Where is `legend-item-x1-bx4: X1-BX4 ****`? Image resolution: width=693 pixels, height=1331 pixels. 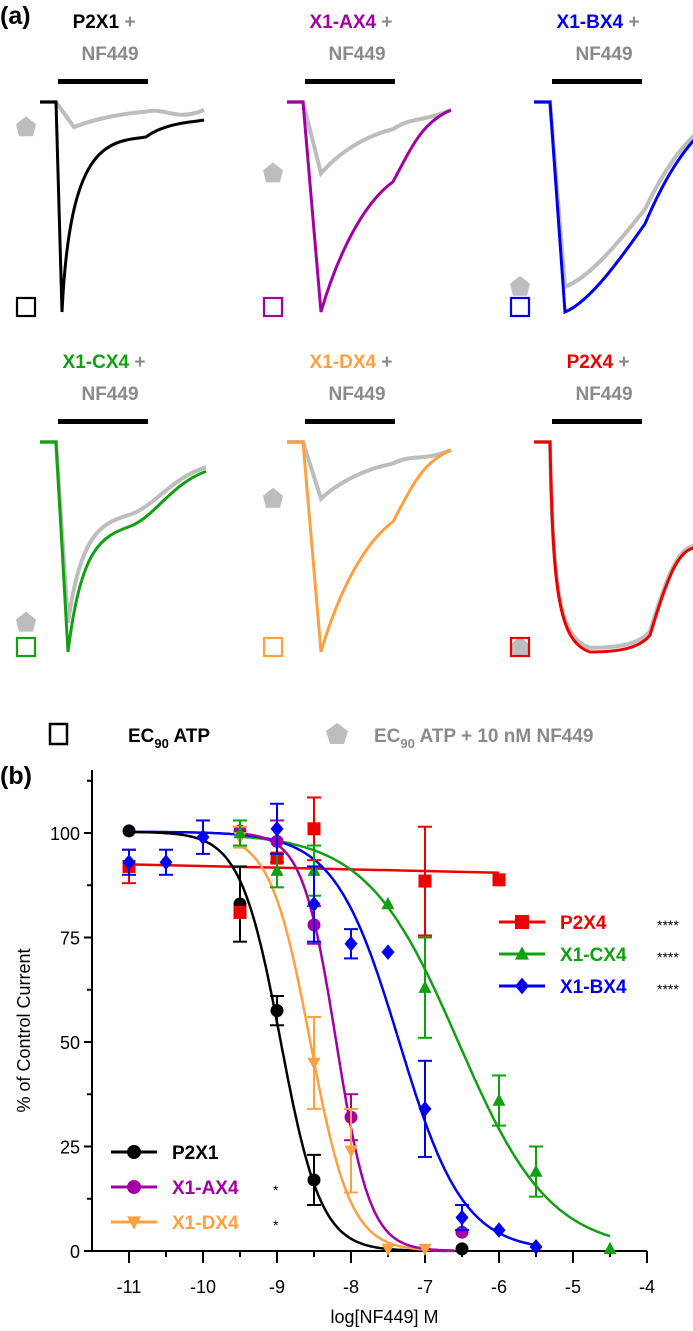 legend-item-x1-bx4: X1-BX4 **** is located at coordinates (589, 987).